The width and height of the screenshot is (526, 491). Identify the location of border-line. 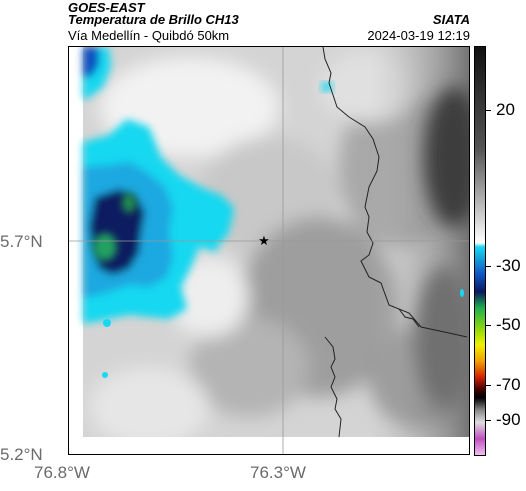
(333, 387).